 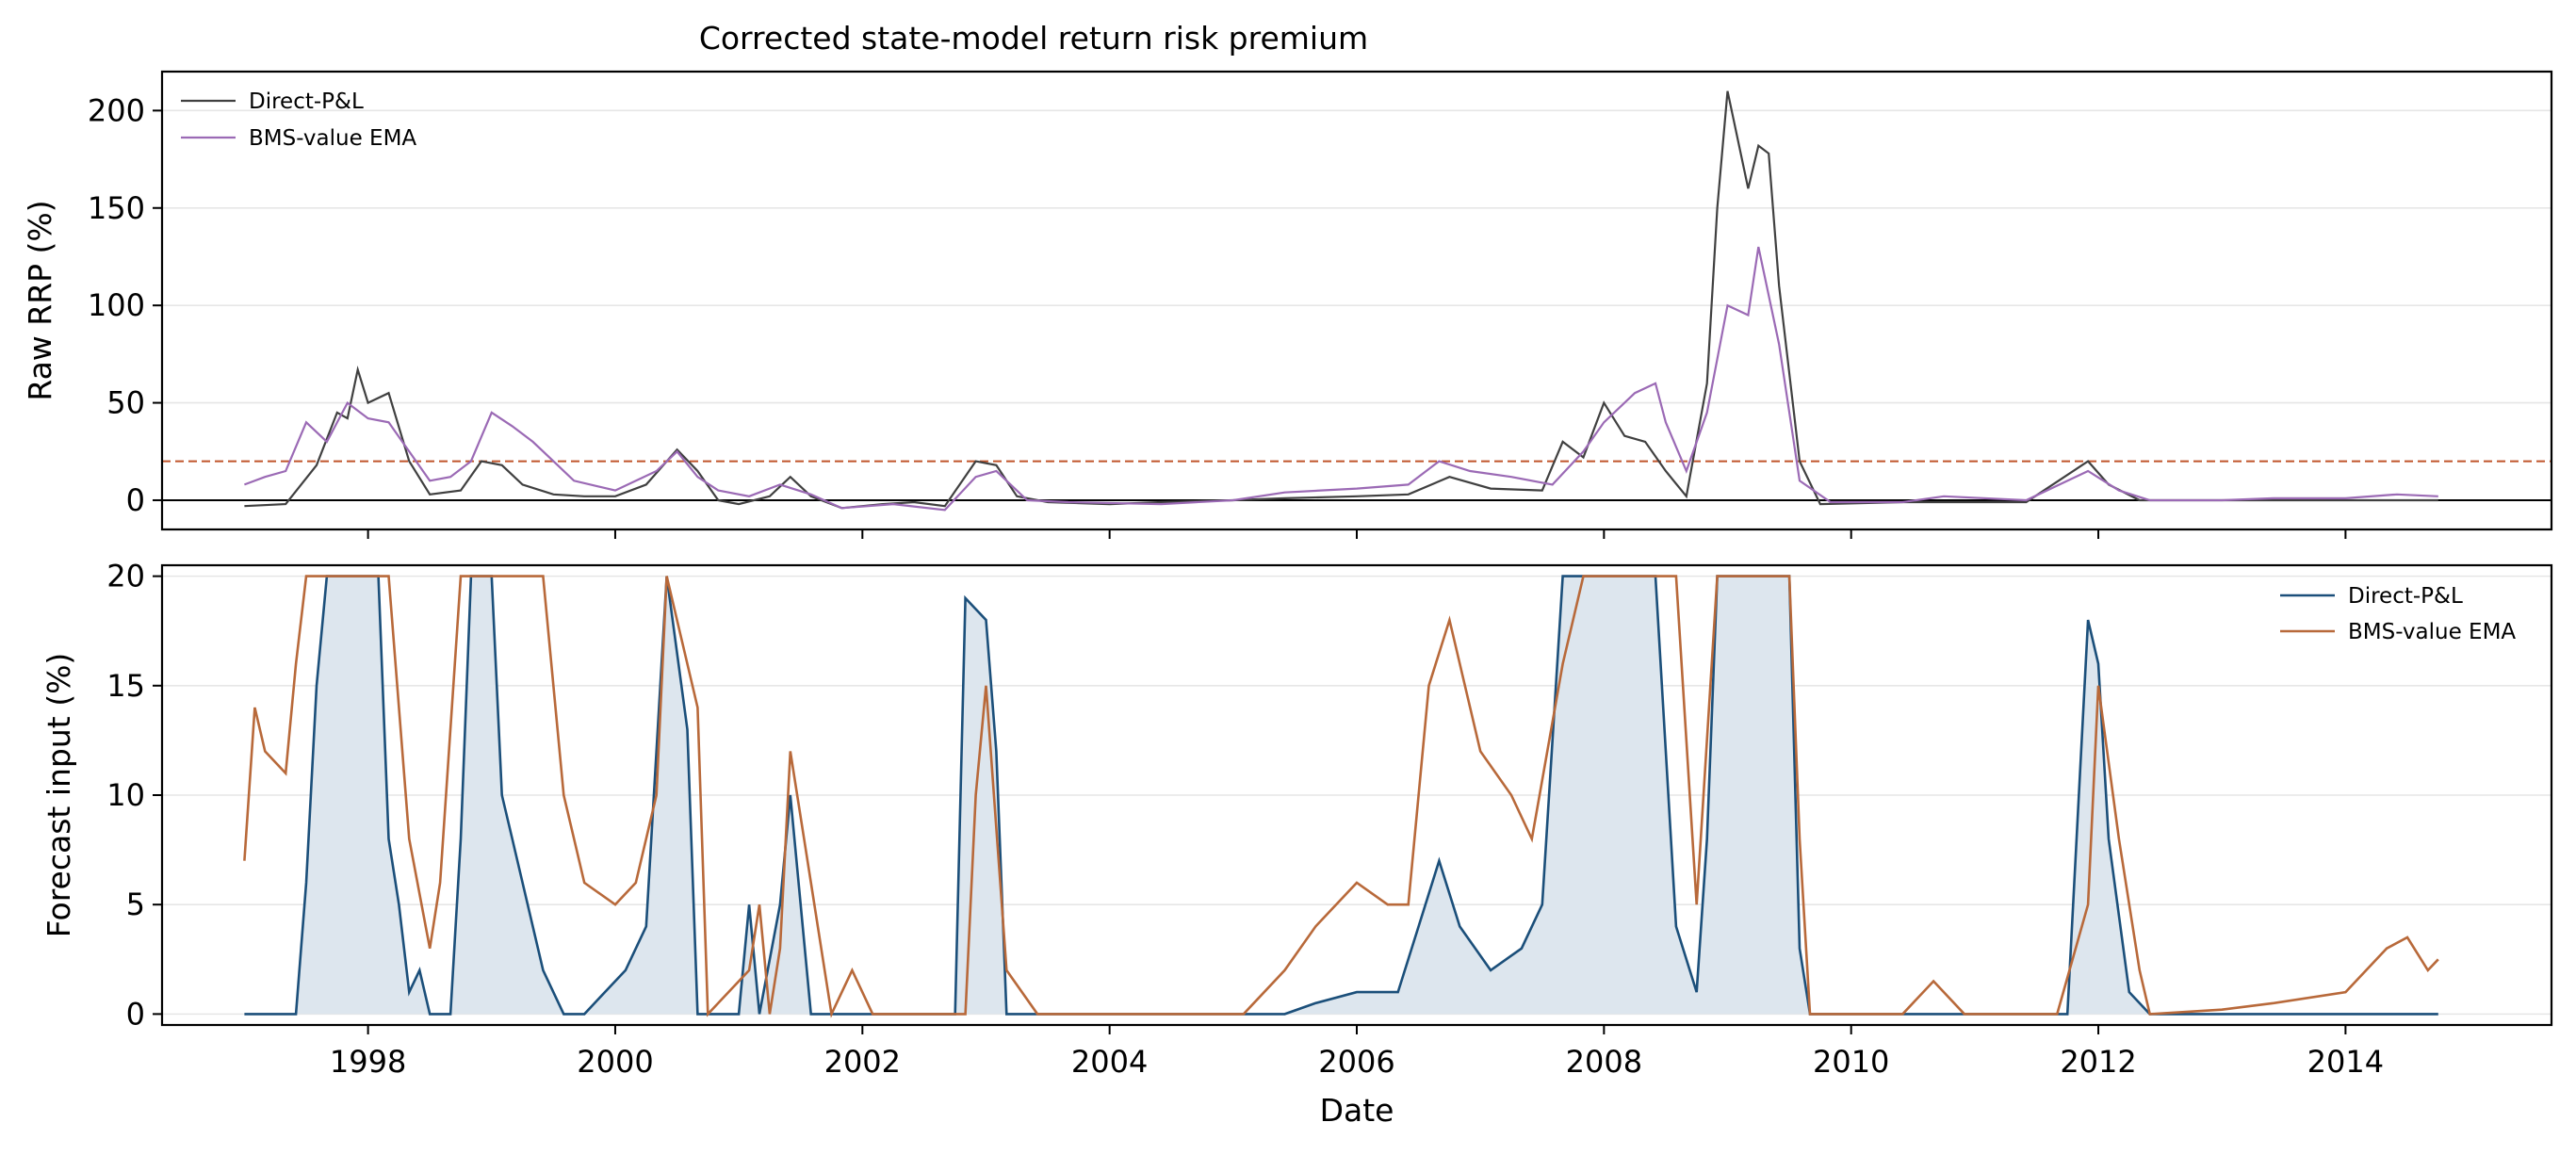 What do you see at coordinates (125, 403) in the screenshot?
I see `top-y-tick-label-50: 50` at bounding box center [125, 403].